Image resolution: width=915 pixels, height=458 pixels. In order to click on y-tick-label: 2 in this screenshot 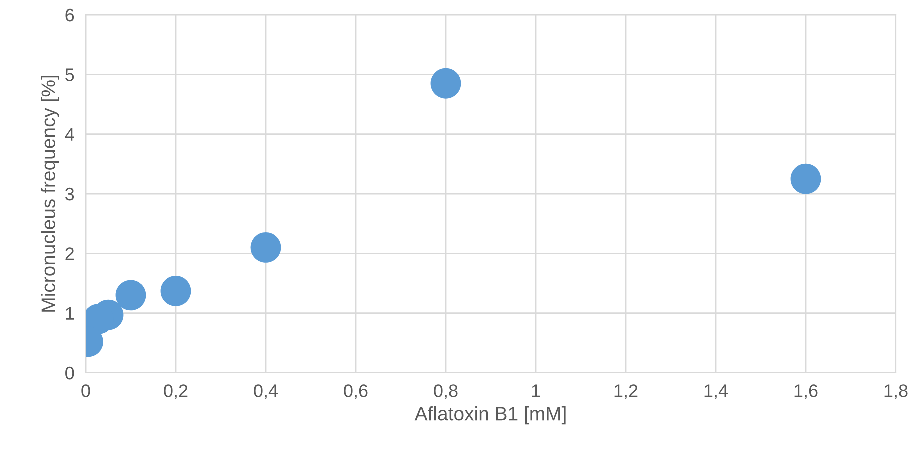, I will do `click(70, 254)`.